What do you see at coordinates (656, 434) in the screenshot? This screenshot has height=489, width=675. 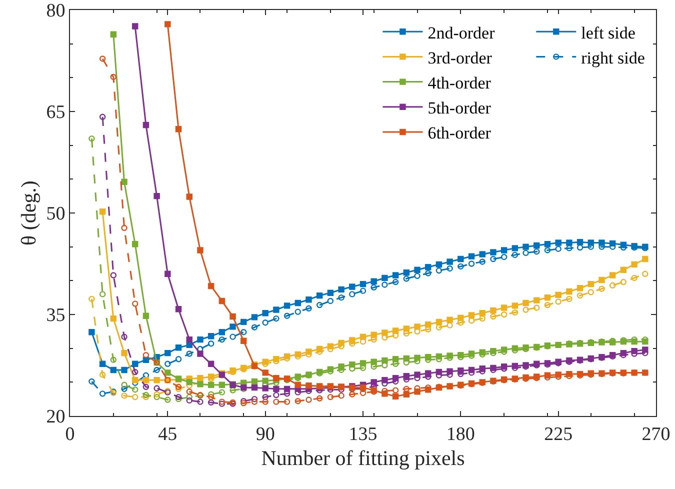 I see `x-tick-label: 270` at bounding box center [656, 434].